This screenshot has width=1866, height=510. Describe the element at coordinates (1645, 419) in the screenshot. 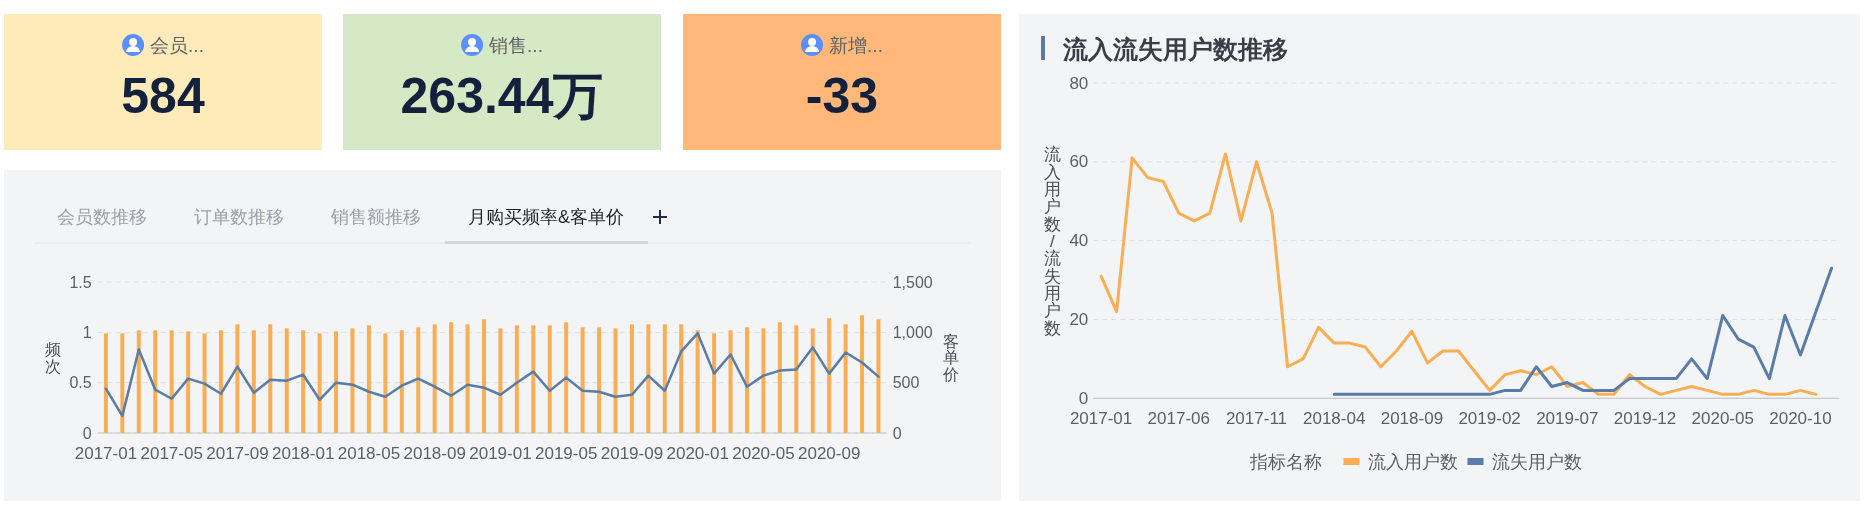

I see `x-tick-label: 2019-12` at that location.